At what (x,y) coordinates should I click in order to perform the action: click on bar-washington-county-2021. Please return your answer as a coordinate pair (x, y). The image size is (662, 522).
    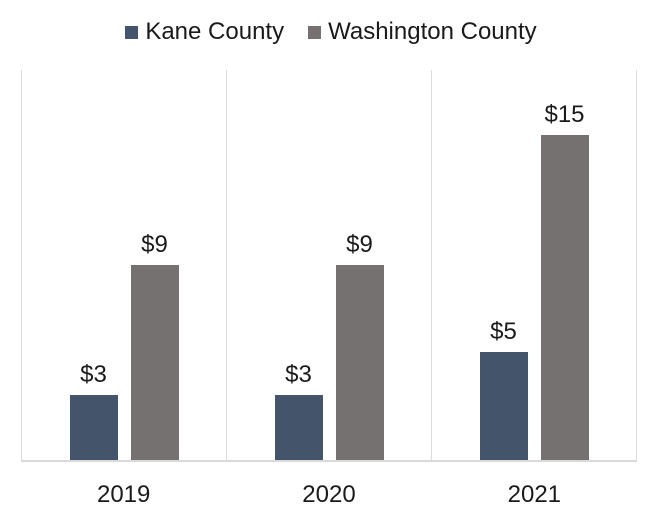
    Looking at the image, I should click on (564, 297).